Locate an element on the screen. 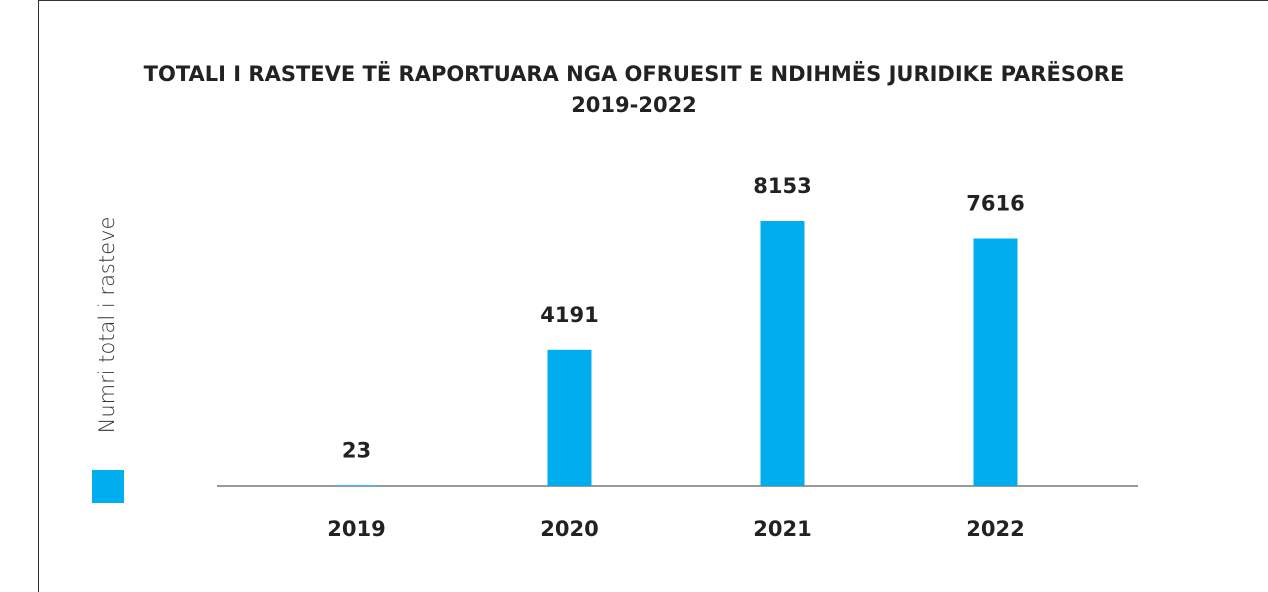 The image size is (1268, 592). legend-label: Numri total i rasteve is located at coordinates (107, 325).